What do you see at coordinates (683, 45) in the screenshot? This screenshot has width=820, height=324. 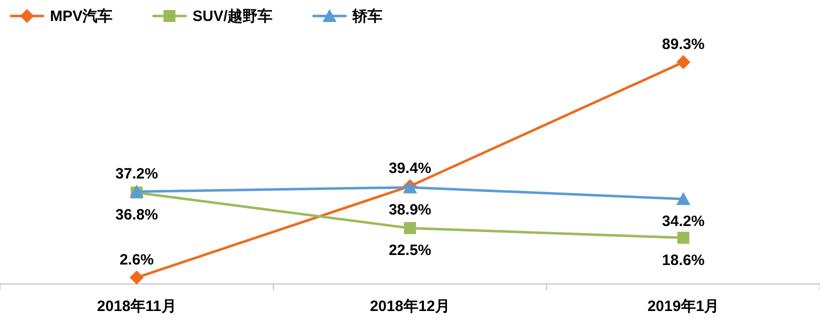 I see `data-label: 89.3%` at bounding box center [683, 45].